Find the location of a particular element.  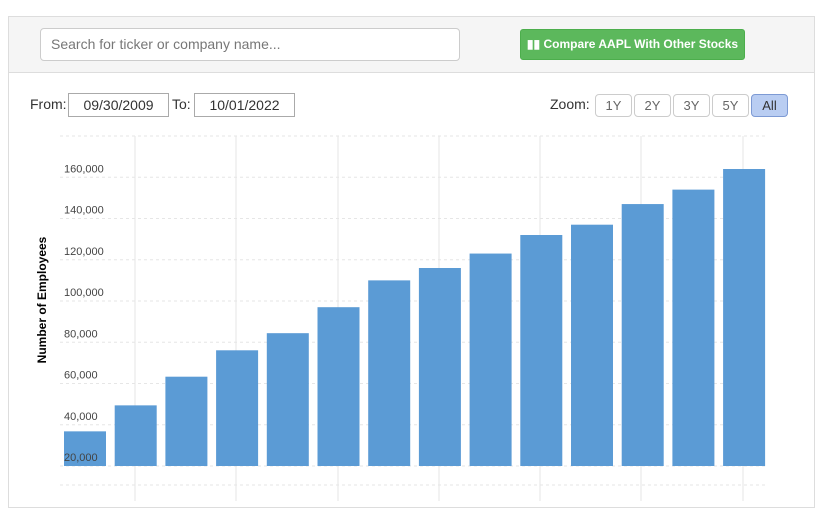

zoom-button: All is located at coordinates (769, 105).